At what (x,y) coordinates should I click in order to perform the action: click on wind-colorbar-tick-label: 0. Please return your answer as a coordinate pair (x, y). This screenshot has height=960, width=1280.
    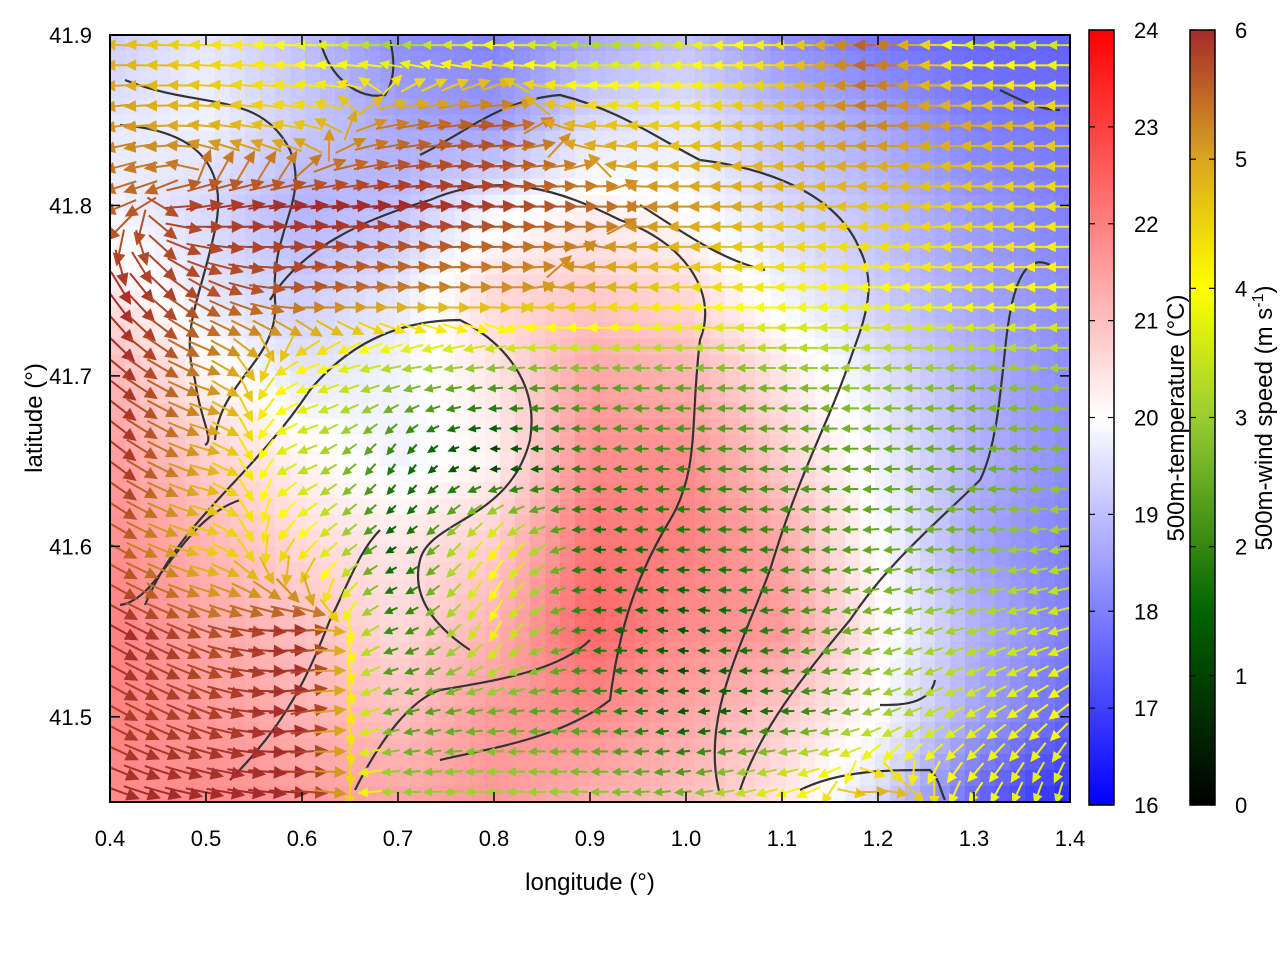
    Looking at the image, I should click on (1241, 805).